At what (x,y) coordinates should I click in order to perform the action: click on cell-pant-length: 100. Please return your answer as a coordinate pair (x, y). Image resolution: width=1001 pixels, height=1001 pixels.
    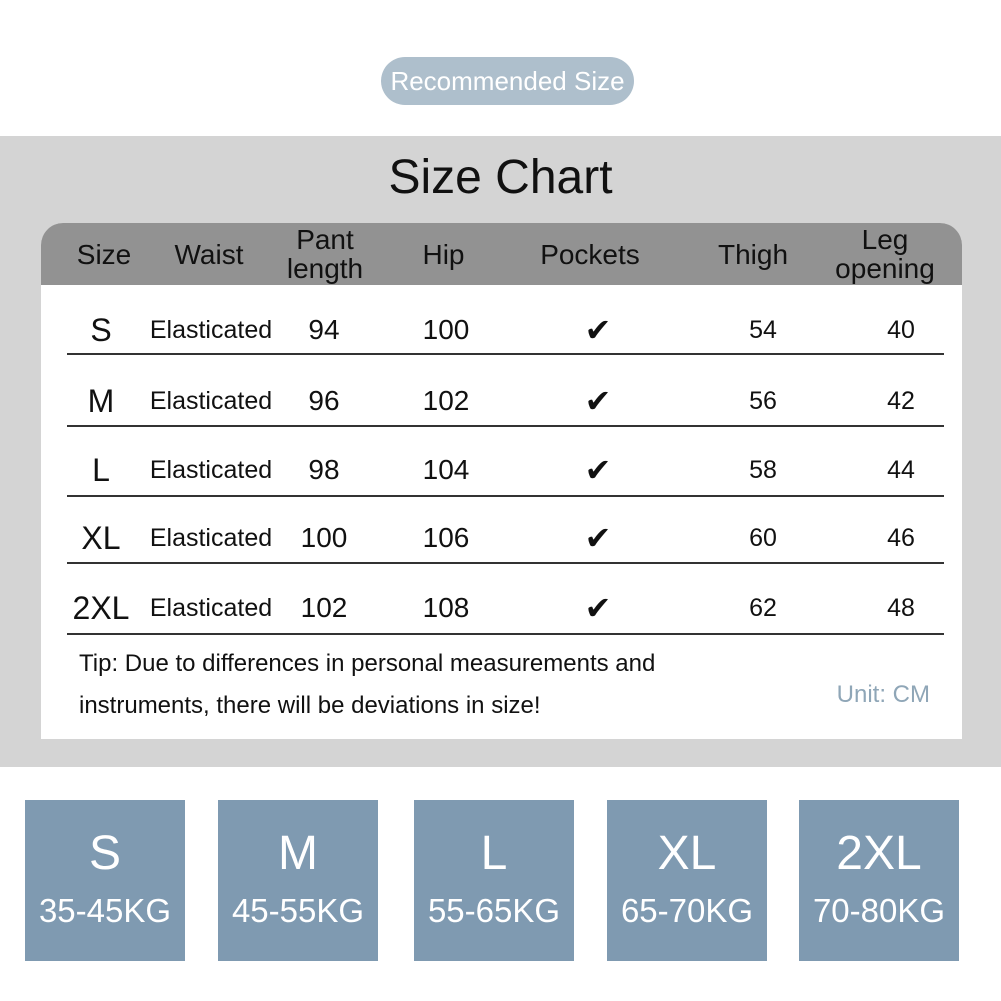
    Looking at the image, I should click on (324, 537).